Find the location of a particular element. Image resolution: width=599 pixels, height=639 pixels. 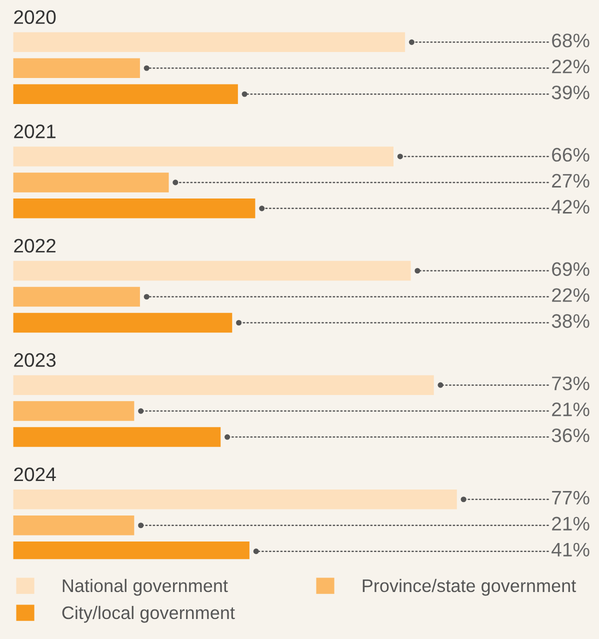

y-tick-label: 2023 is located at coordinates (35, 360).